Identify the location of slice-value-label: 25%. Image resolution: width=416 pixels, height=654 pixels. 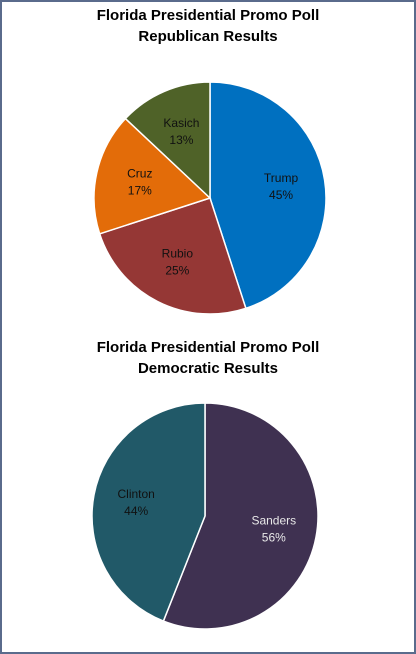
(177, 270).